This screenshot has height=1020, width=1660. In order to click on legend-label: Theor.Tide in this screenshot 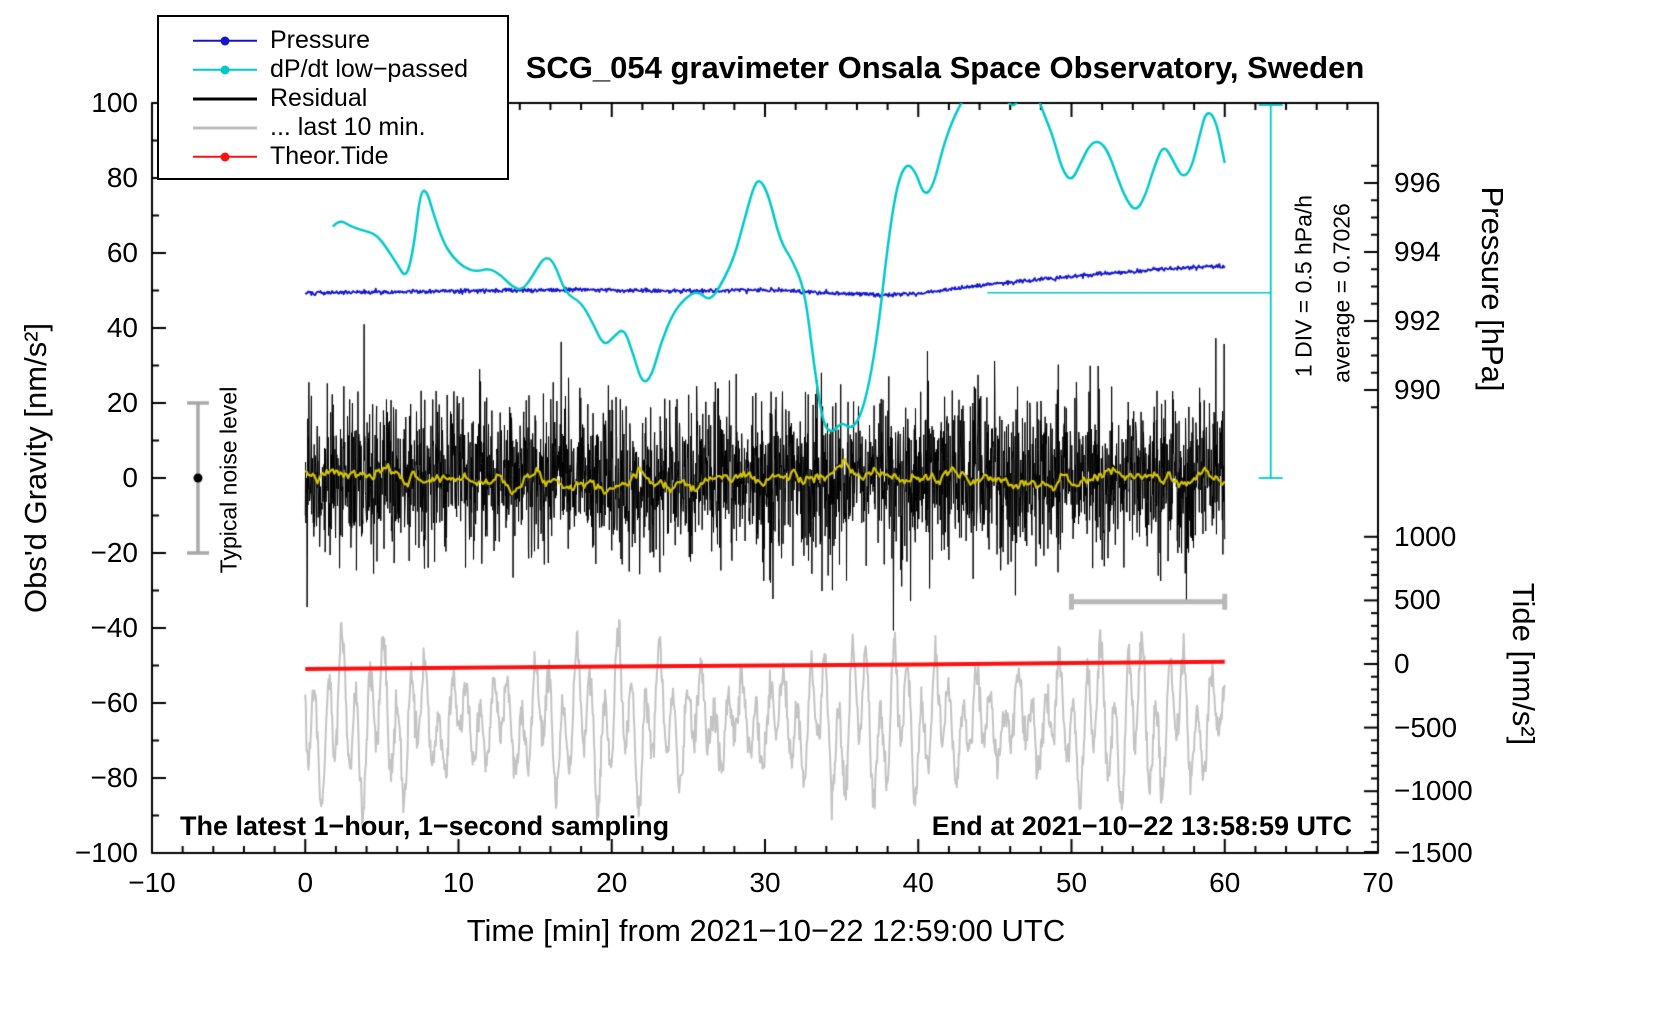, I will do `click(329, 156)`.